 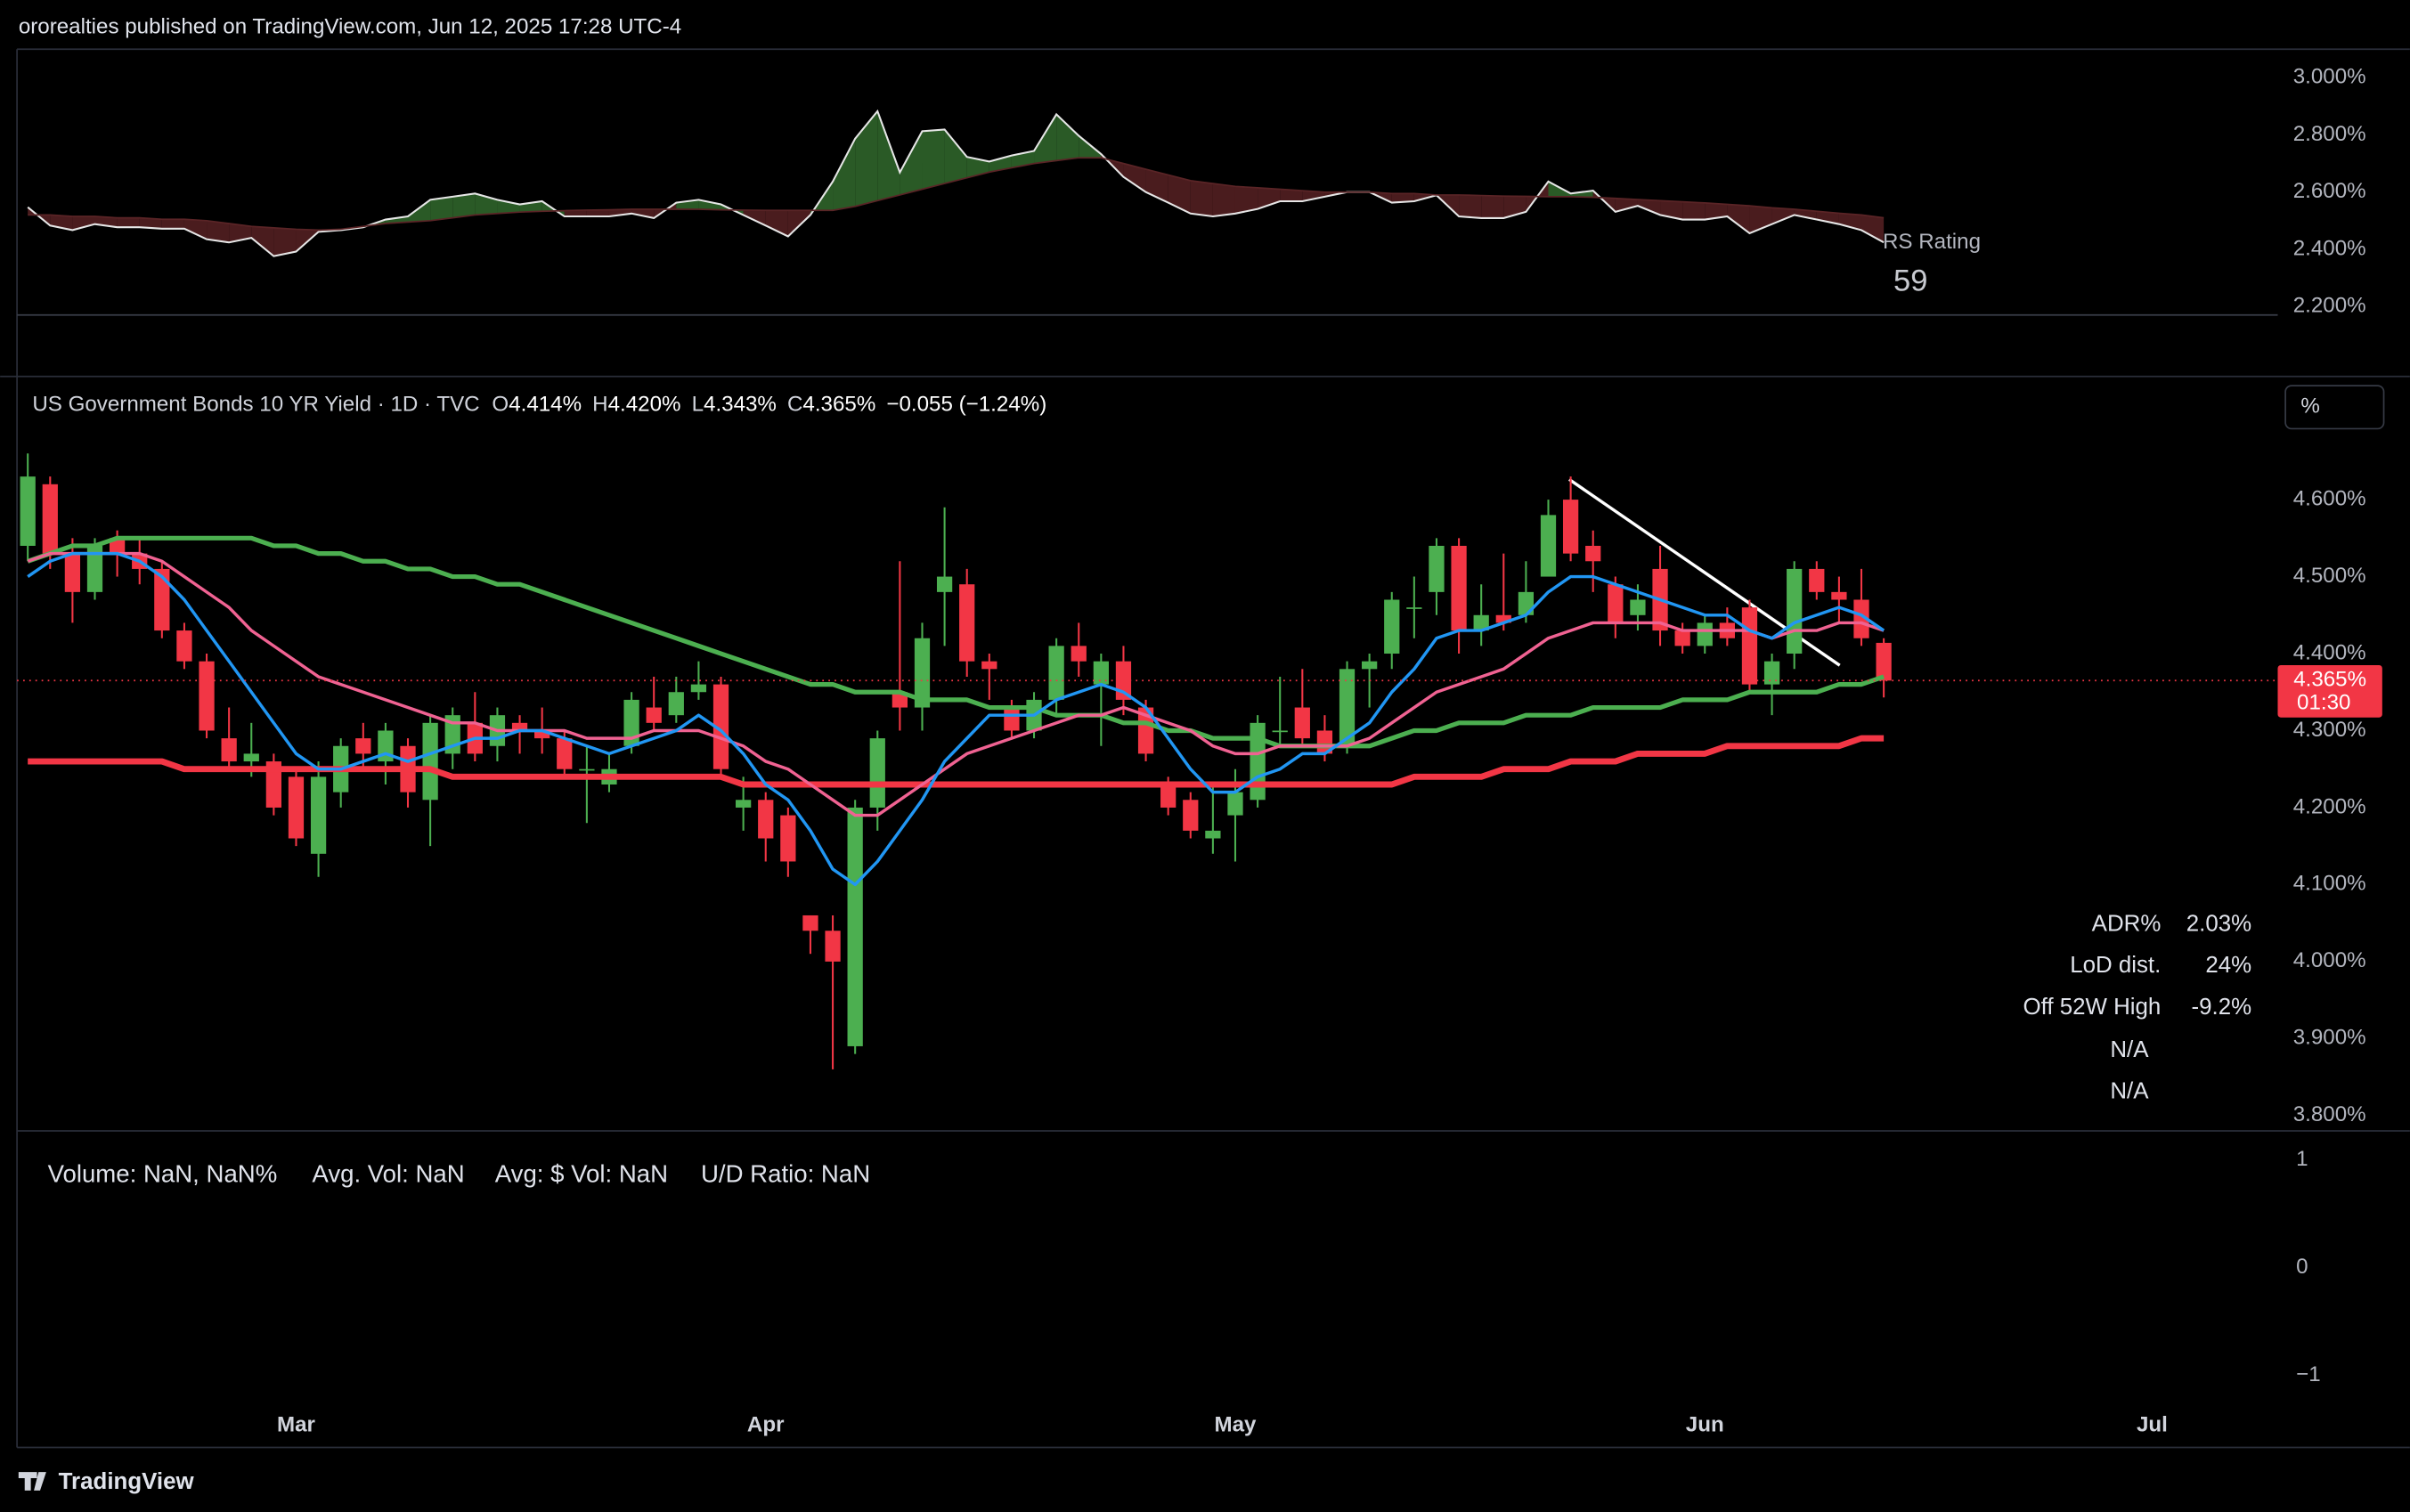 I want to click on unit-button-label: %, so click(x=2309, y=406).